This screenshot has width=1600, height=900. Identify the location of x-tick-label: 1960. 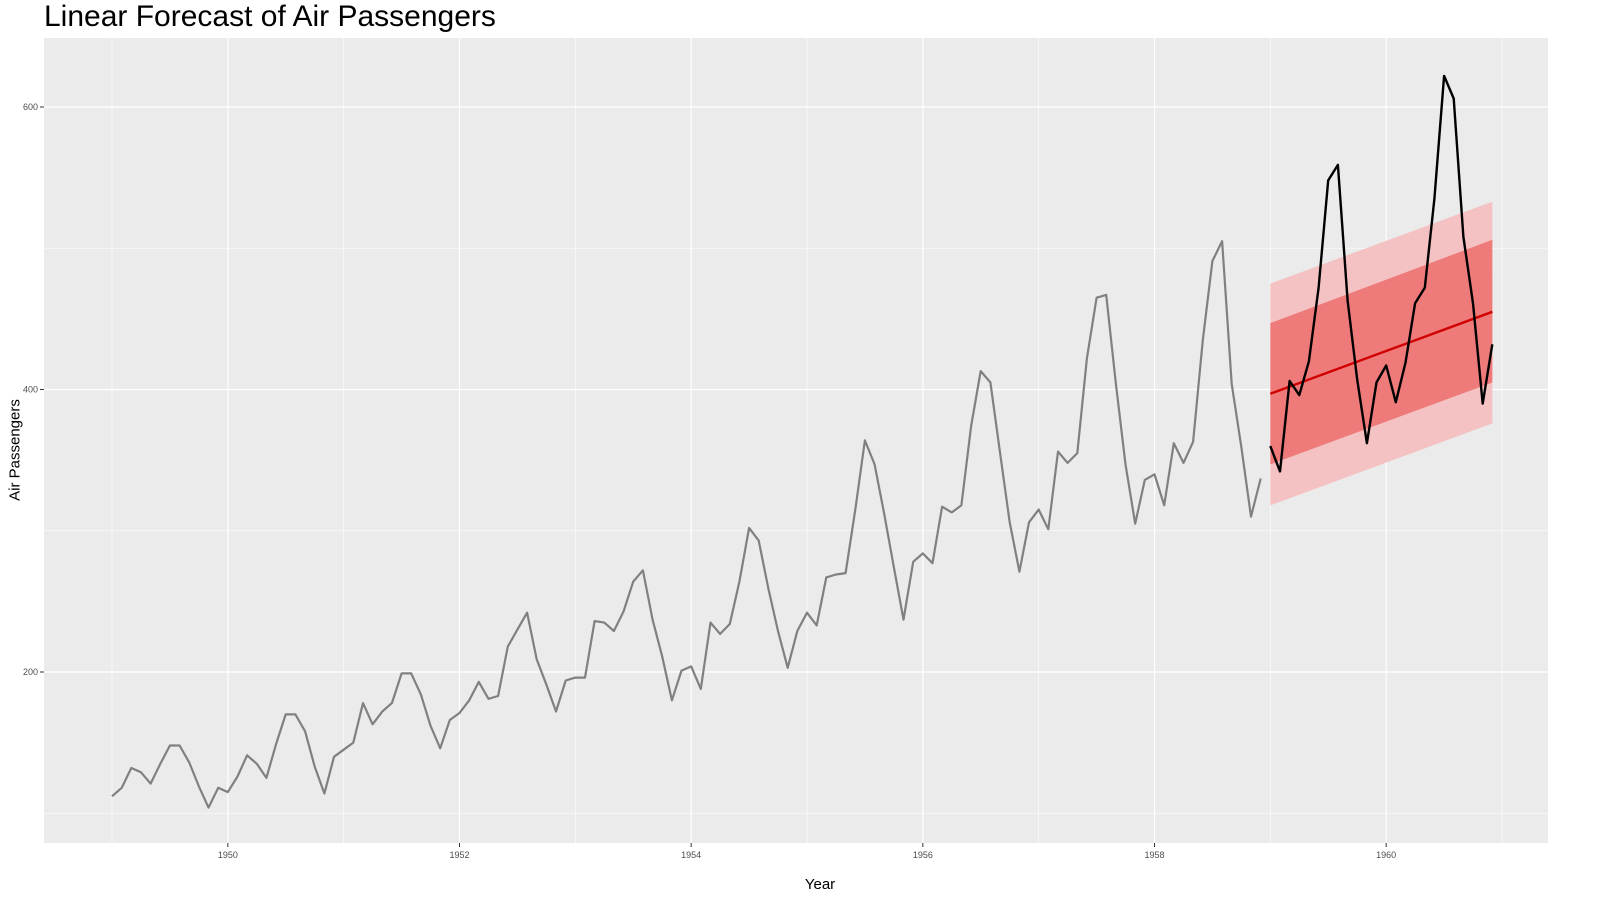
(1386, 855).